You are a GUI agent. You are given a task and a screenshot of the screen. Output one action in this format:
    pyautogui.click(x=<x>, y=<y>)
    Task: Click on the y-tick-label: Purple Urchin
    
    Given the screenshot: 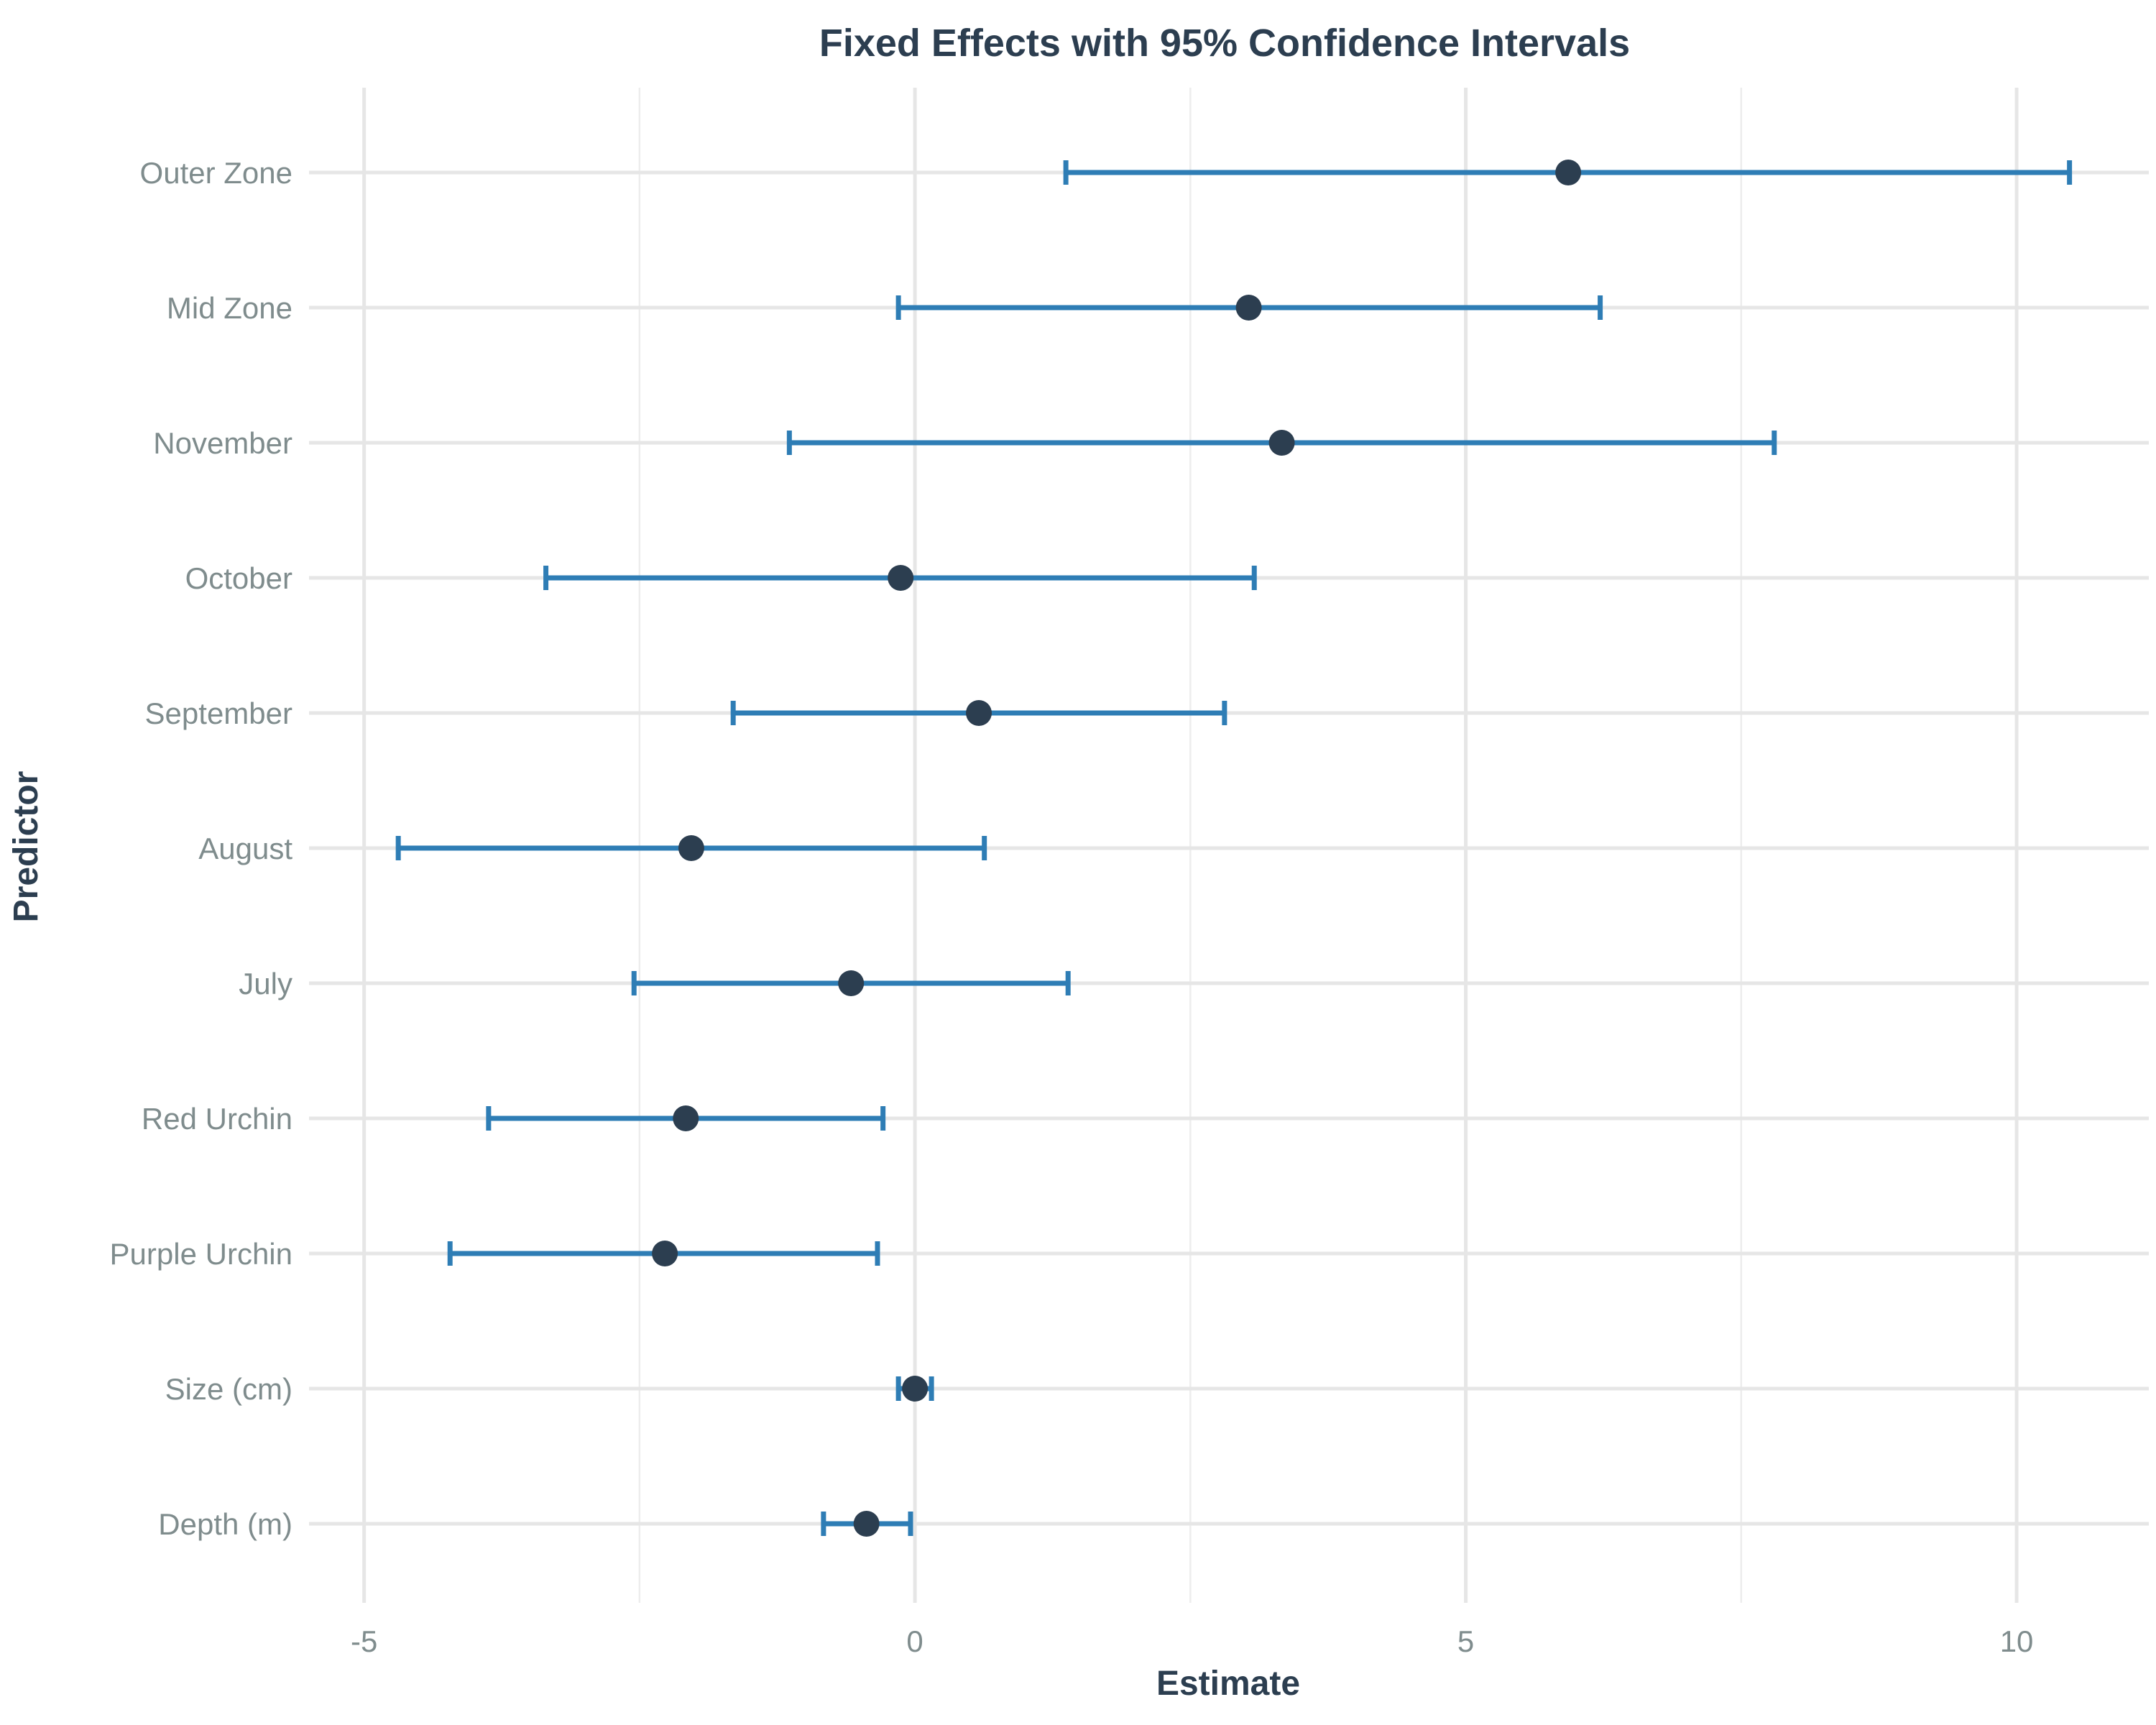 What is the action you would take?
    pyautogui.click(x=201, y=1254)
    